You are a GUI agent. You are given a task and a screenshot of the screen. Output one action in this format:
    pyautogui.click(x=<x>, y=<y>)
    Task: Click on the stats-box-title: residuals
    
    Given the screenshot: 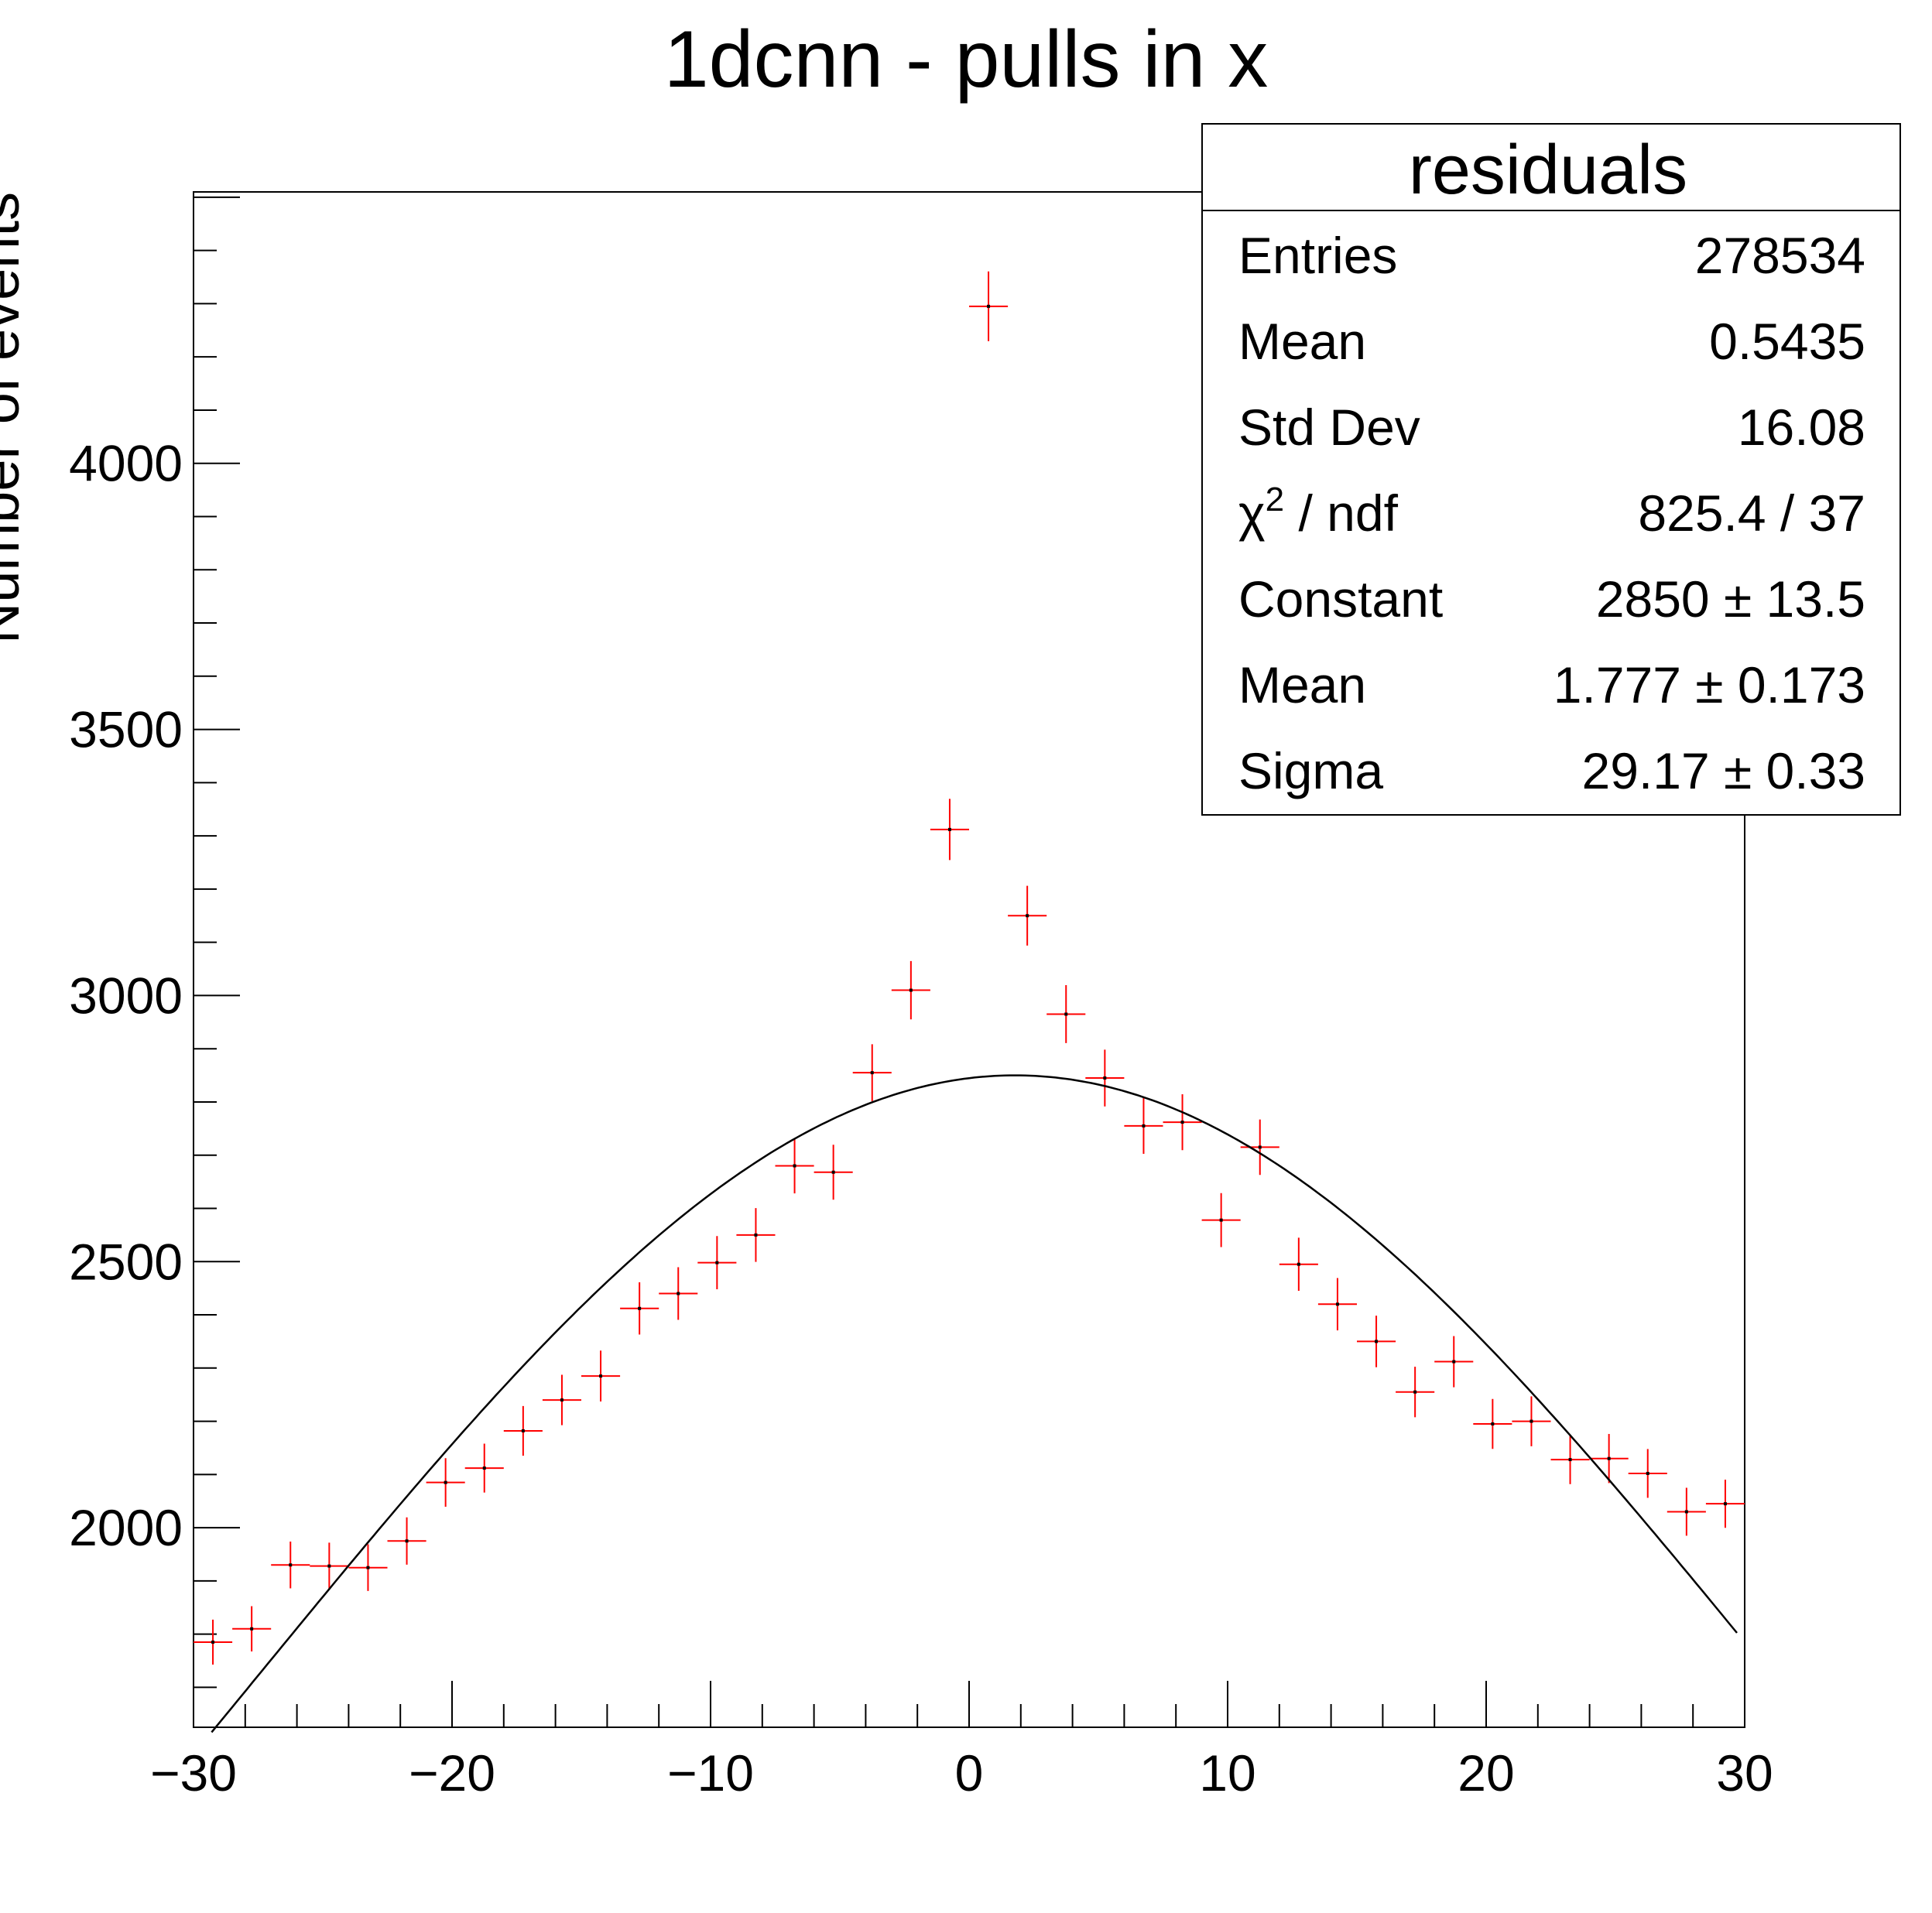 What is the action you would take?
    pyautogui.click(x=1548, y=170)
    